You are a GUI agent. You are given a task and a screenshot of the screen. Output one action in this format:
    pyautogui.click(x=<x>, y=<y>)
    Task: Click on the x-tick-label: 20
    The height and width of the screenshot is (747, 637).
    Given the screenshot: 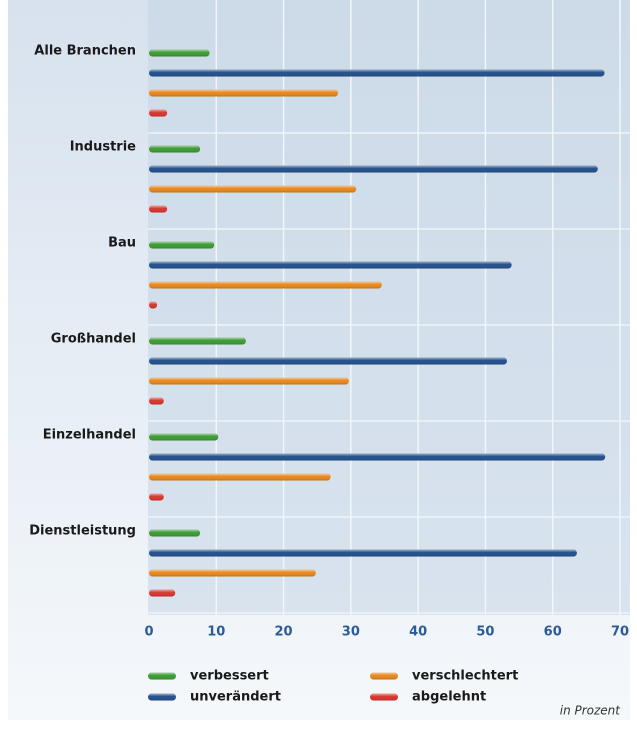 What is the action you would take?
    pyautogui.click(x=284, y=632)
    